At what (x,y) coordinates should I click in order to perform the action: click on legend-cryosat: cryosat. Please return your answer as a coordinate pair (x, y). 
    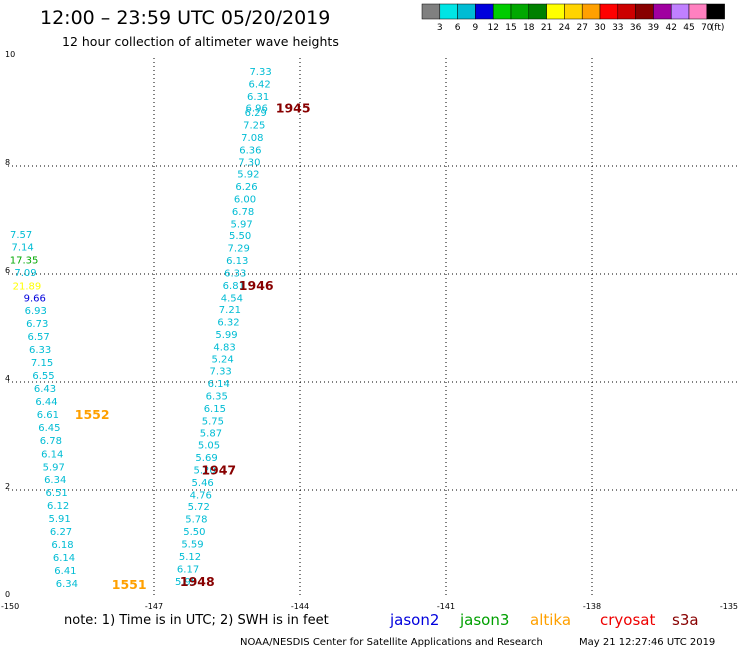
    Looking at the image, I should click on (627, 620).